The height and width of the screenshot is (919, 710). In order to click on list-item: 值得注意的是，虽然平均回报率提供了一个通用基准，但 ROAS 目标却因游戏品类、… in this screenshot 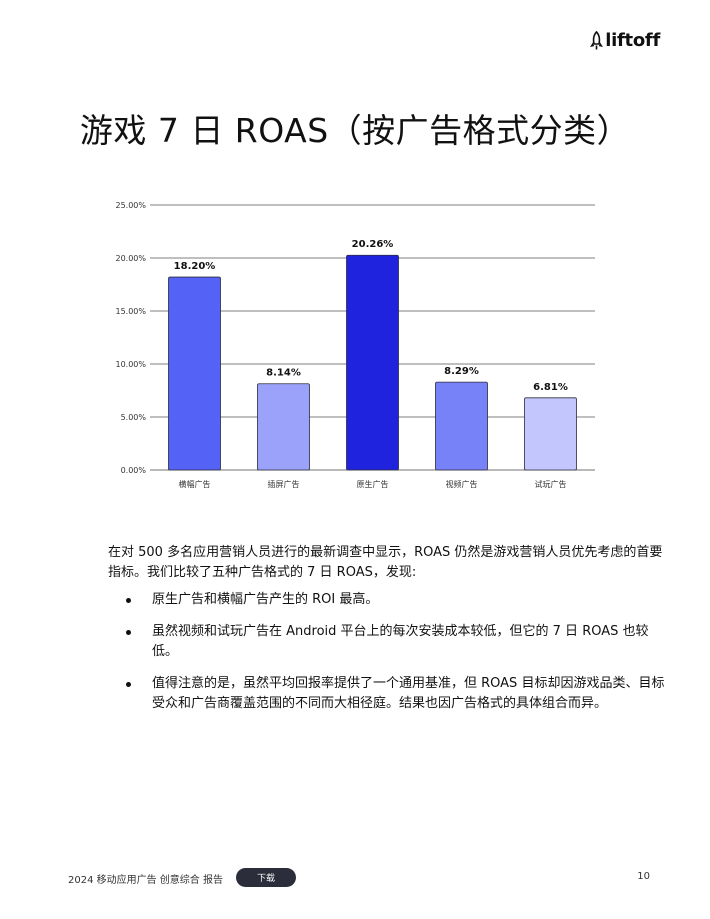, I will do `click(388, 694)`.